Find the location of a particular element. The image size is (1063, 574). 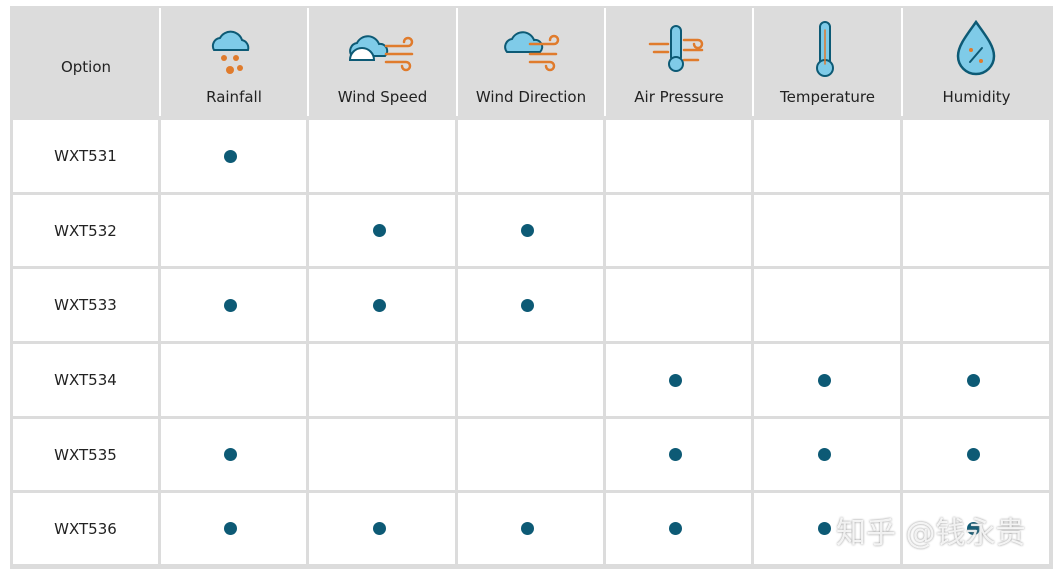

row-name: WXT534 is located at coordinates (85, 380).